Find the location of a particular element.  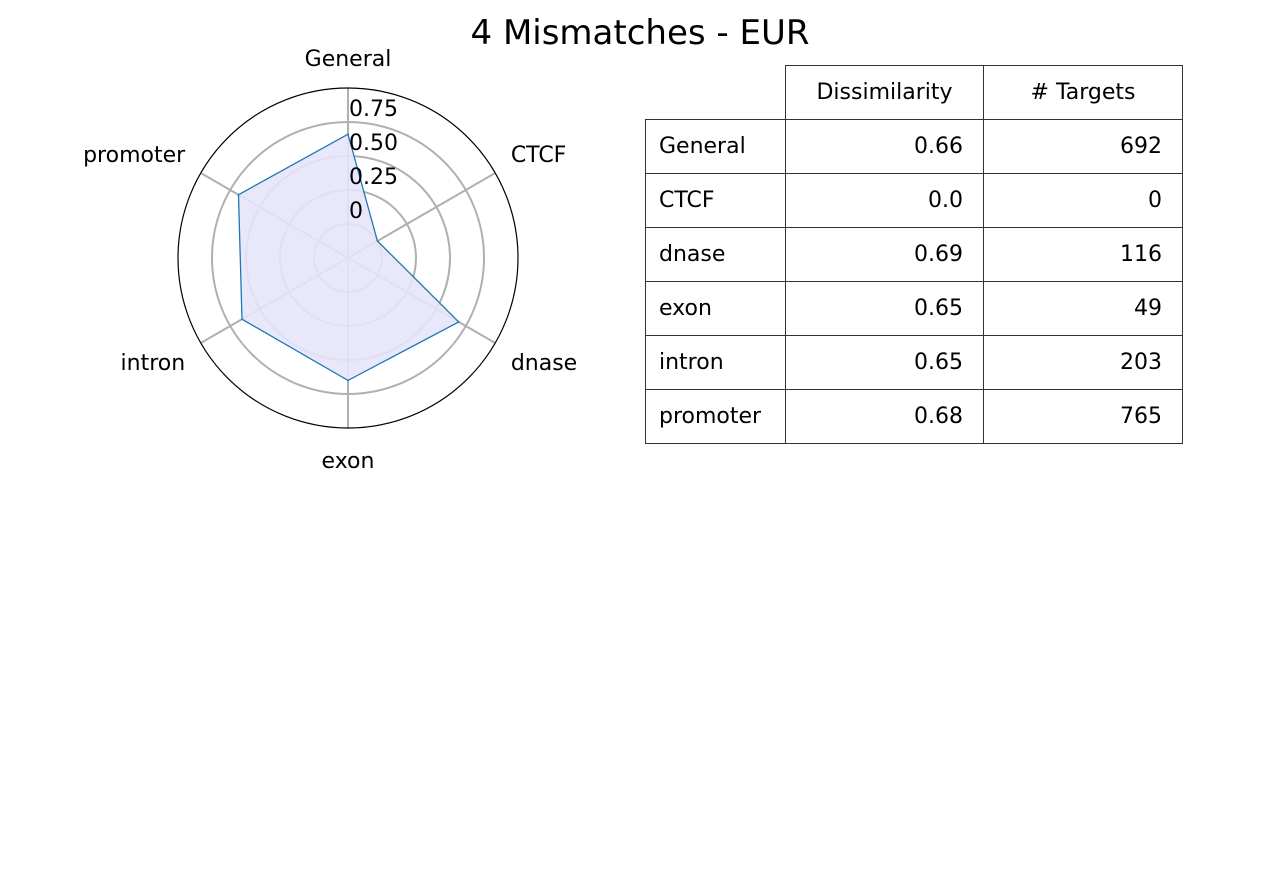

category-label: exon is located at coordinates (348, 461).